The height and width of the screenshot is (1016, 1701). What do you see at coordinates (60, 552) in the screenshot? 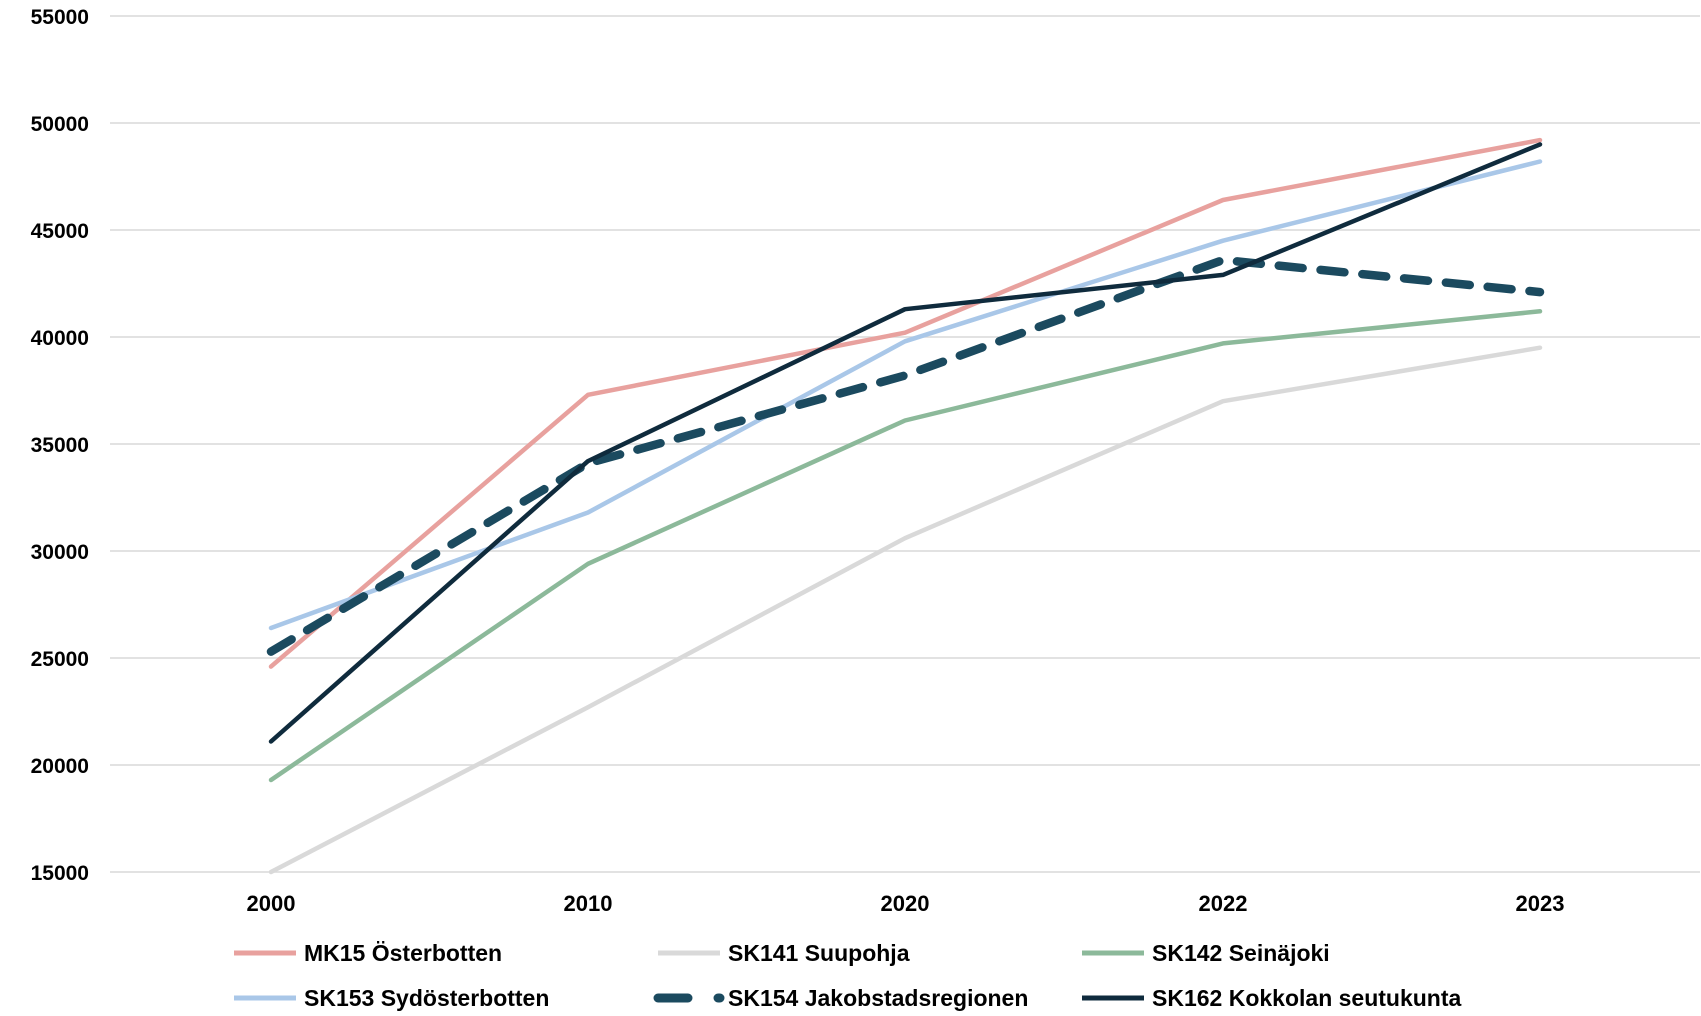
I see `y-tick-label: 30000` at bounding box center [60, 552].